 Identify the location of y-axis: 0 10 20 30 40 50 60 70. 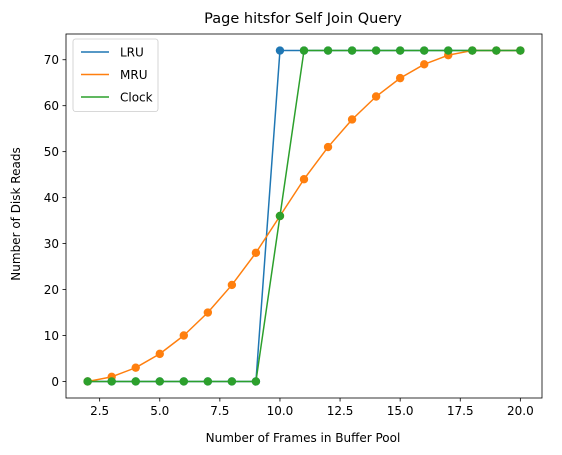
(55, 221).